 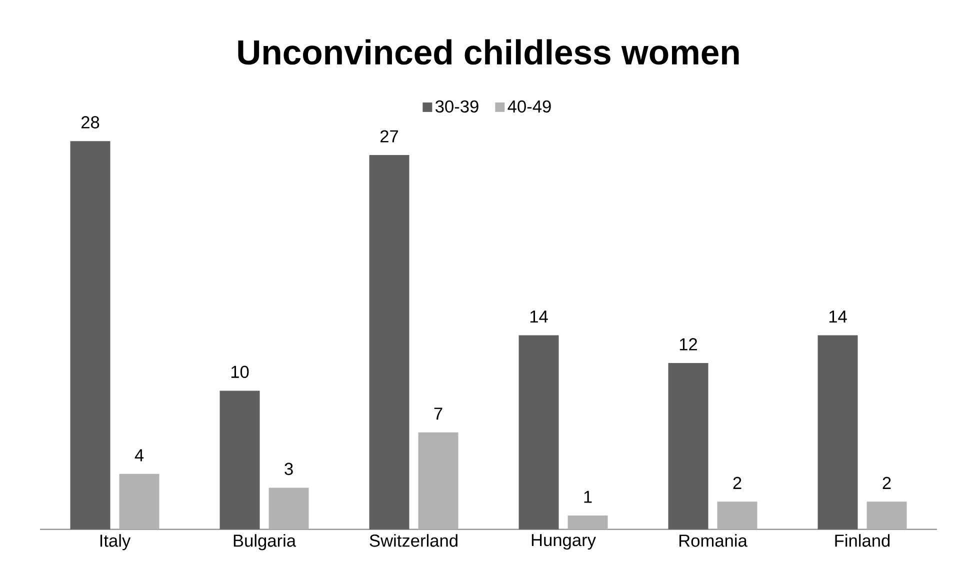 What do you see at coordinates (588, 496) in the screenshot?
I see `data-label: 1` at bounding box center [588, 496].